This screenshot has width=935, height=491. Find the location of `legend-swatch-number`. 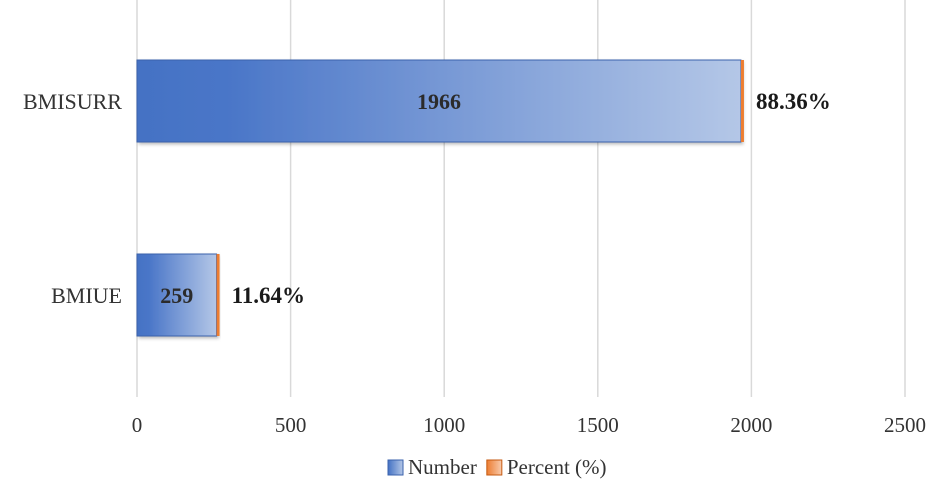

legend-swatch-number is located at coordinates (395, 467).